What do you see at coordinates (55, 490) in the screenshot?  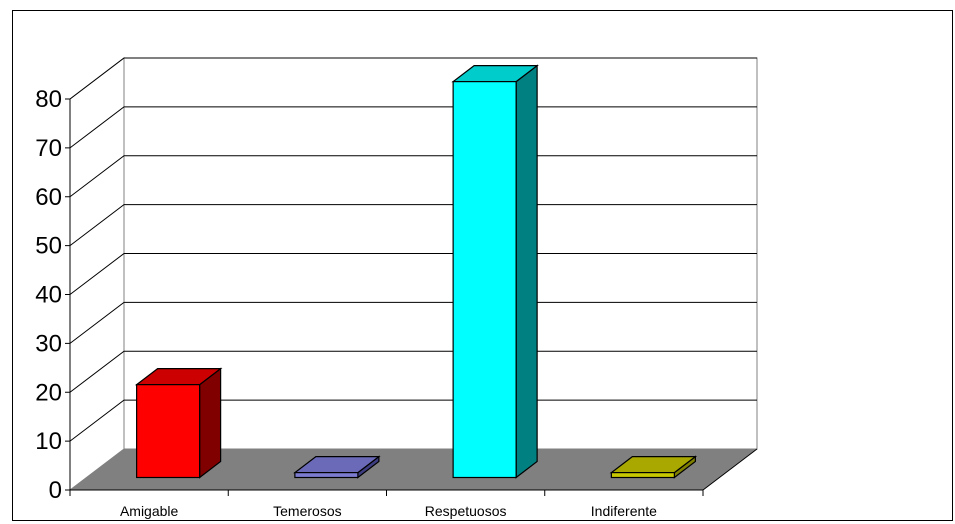 I see `y-tick-label: 0` at bounding box center [55, 490].